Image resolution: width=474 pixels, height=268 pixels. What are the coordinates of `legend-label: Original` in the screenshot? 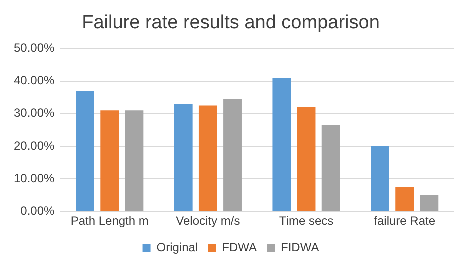 It's located at (177, 247).